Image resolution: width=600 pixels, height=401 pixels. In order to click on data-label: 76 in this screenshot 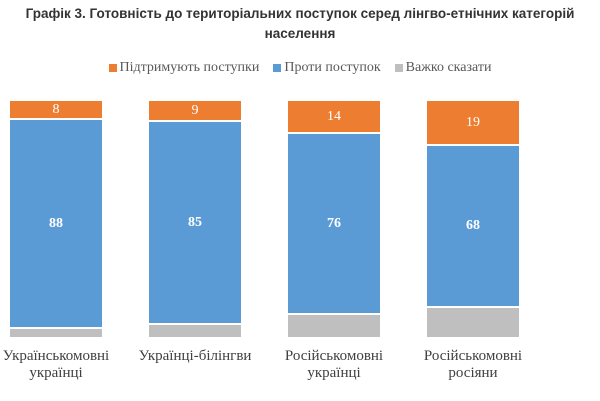, I will do `click(334, 223)`.